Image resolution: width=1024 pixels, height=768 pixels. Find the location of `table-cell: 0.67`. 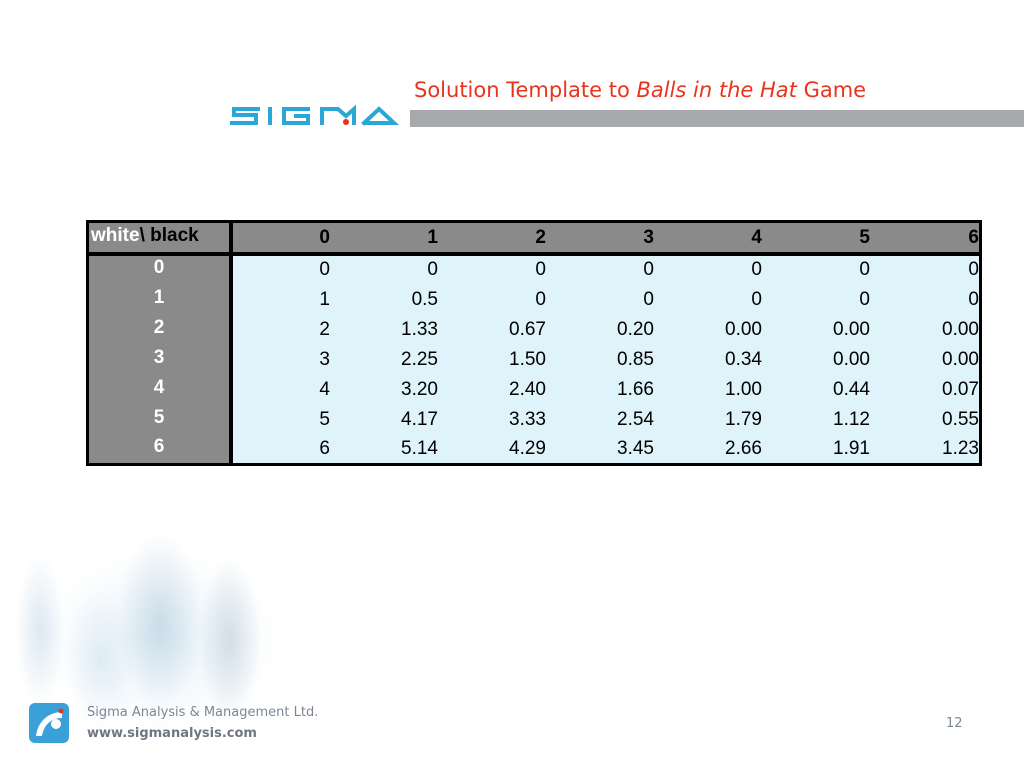

table-cell: 0.67 is located at coordinates (527, 329).